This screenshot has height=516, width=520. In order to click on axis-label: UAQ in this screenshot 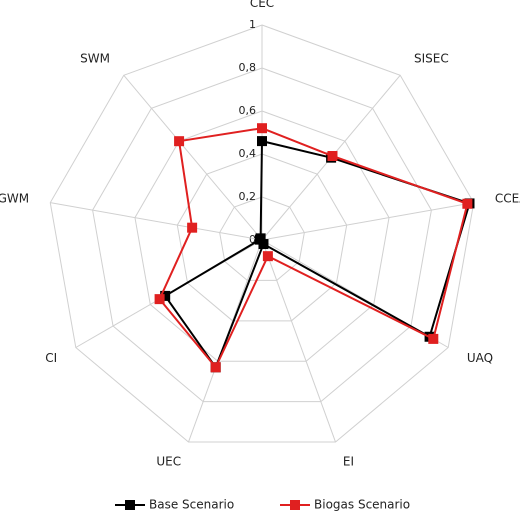, I will do `click(480, 358)`.